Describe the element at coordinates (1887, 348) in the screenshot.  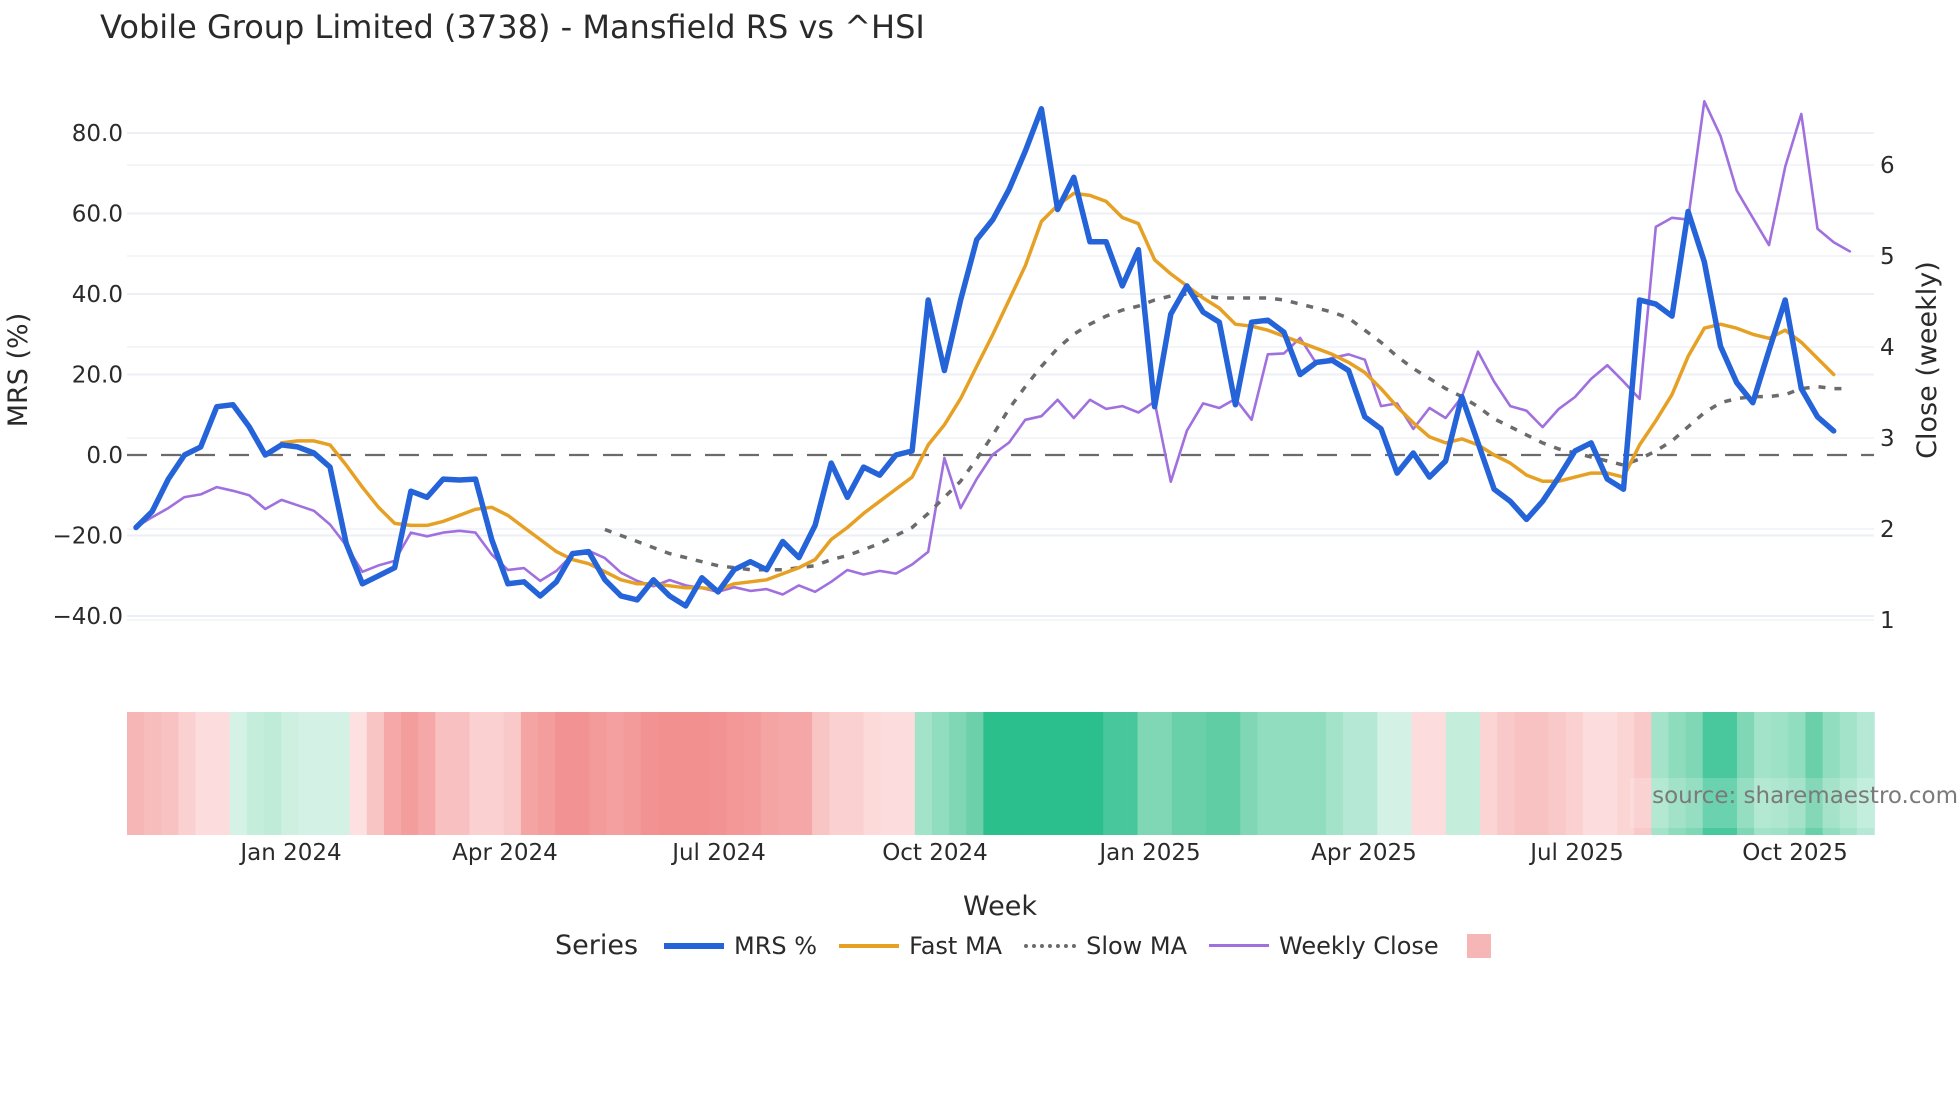
I see `svg-text: 4` at that location.